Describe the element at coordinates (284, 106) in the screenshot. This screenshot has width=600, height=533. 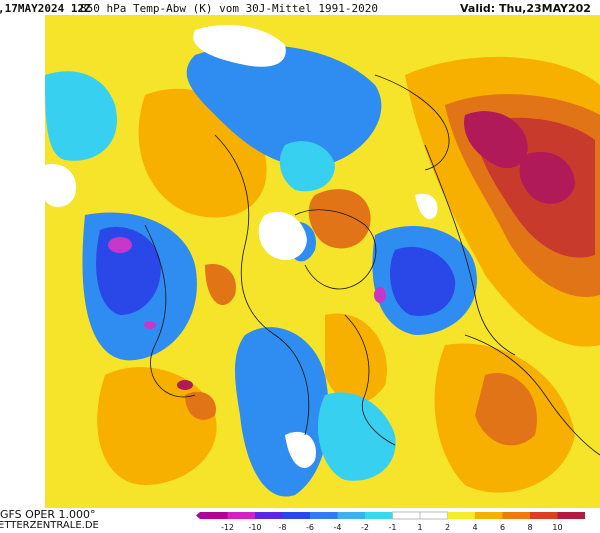
I see `cold-region-north` at that location.